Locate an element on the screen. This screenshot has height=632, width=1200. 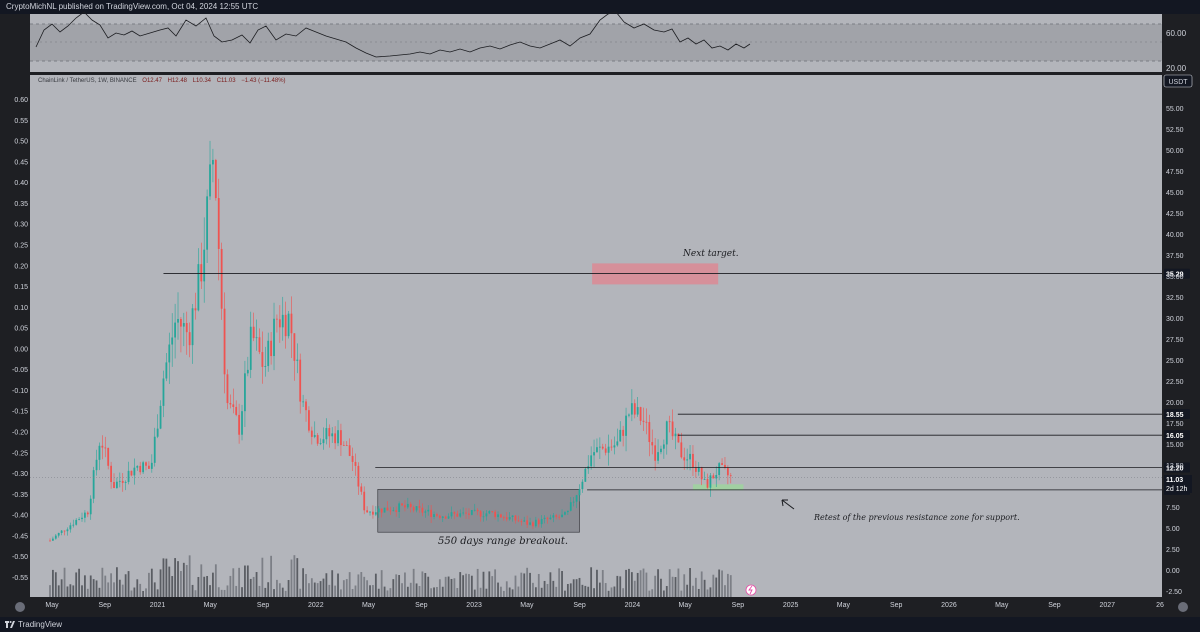
right-tick-label: 42.50 is located at coordinates (1175, 214).